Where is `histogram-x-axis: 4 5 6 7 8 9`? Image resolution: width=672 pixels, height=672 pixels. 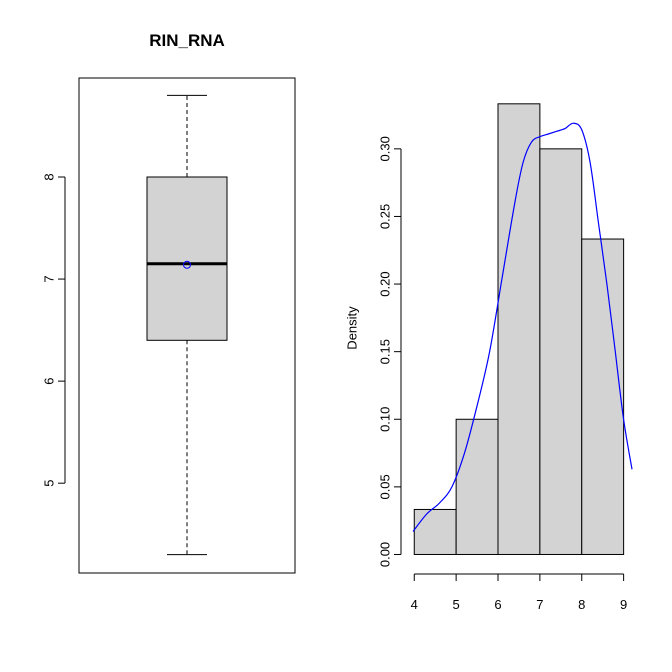
histogram-x-axis: 4 5 6 7 8 9 is located at coordinates (519, 592).